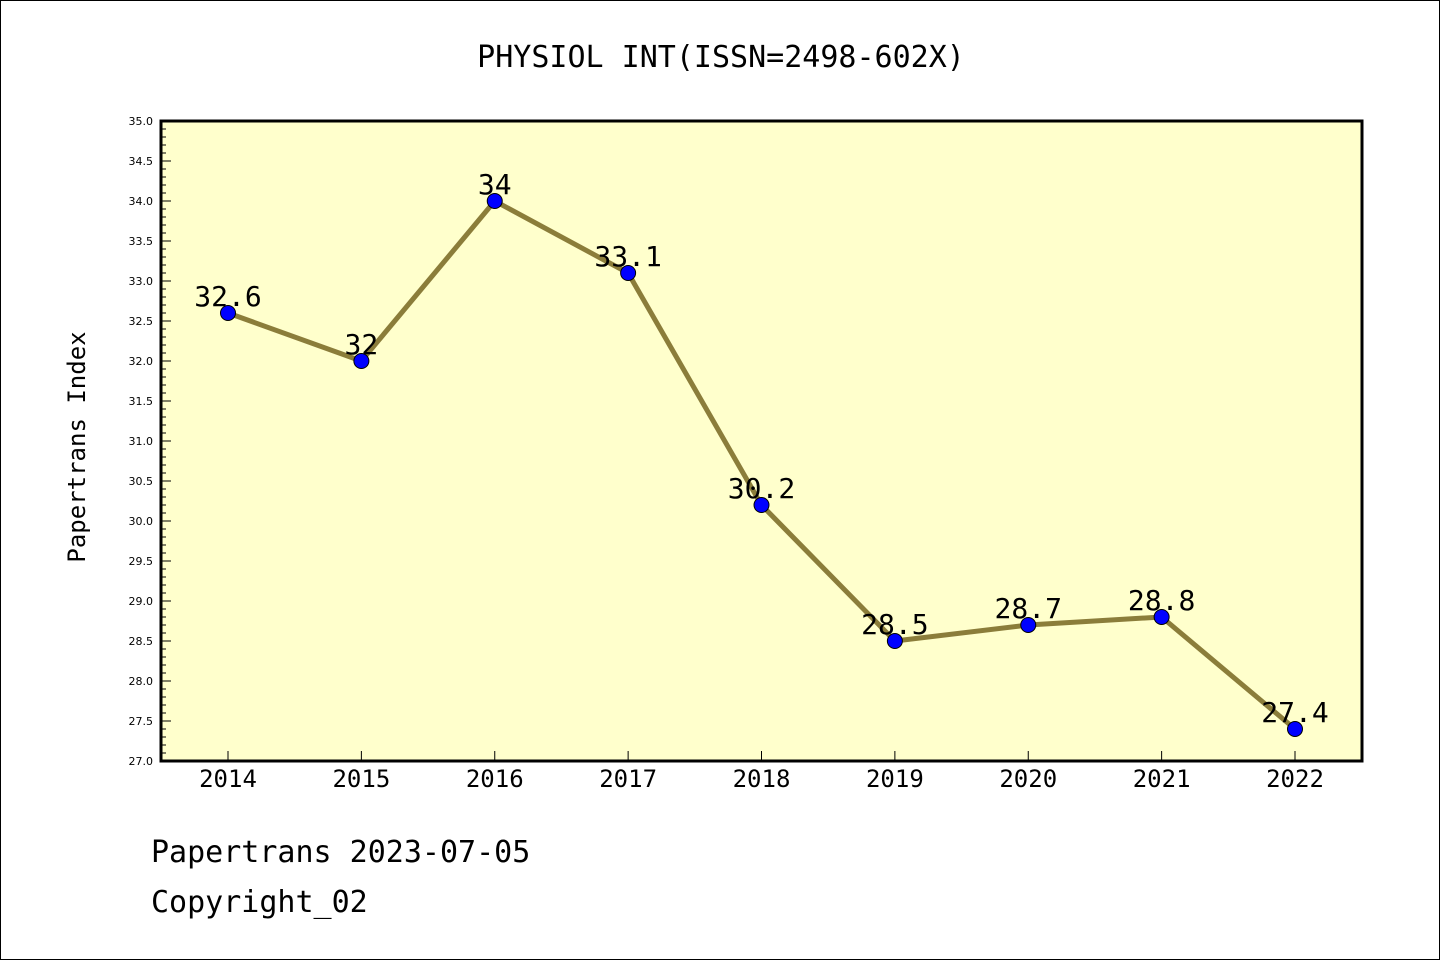  What do you see at coordinates (141, 641) in the screenshot?
I see `y-tick-label: 28.5` at bounding box center [141, 641].